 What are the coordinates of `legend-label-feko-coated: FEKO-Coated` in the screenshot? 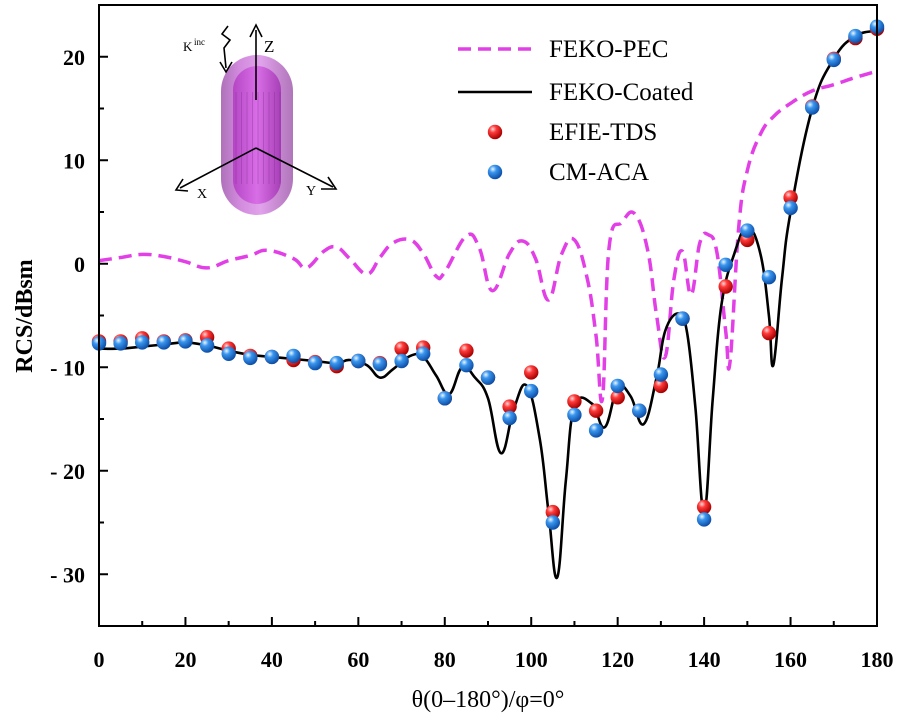 It's located at (621, 92).